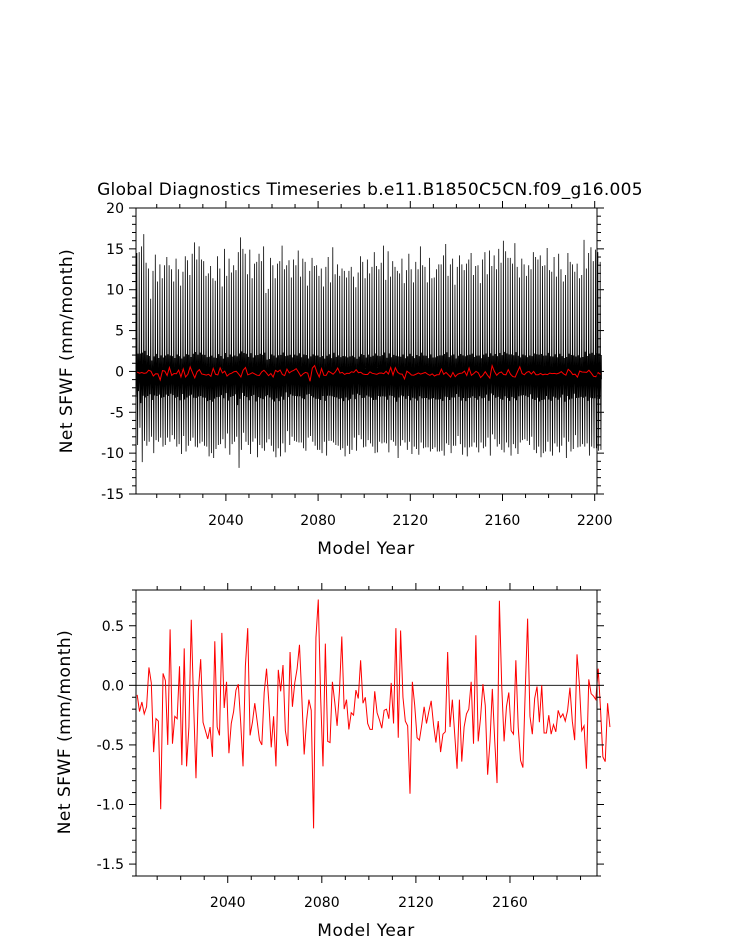 Image resolution: width=733 pixels, height=945 pixels. What do you see at coordinates (368, 372) in the screenshot?
I see `top-annual-mean-line` at bounding box center [368, 372].